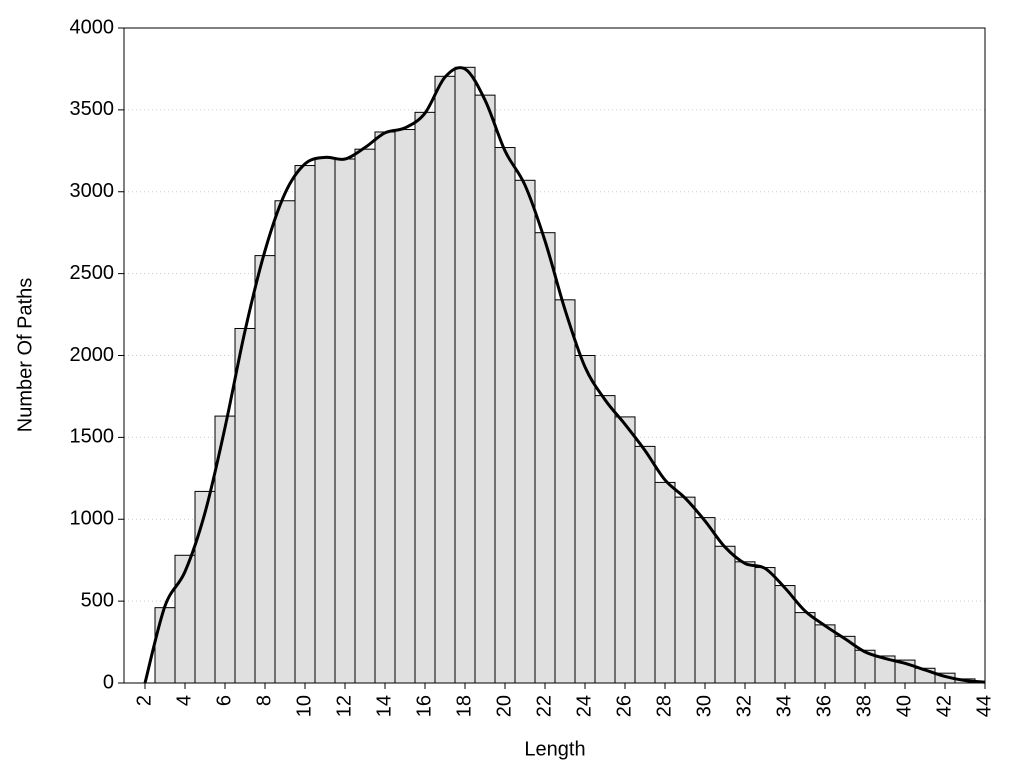 The height and width of the screenshot is (768, 1024). Describe the element at coordinates (554, 749) in the screenshot. I see `x-axis-label: Length` at that location.